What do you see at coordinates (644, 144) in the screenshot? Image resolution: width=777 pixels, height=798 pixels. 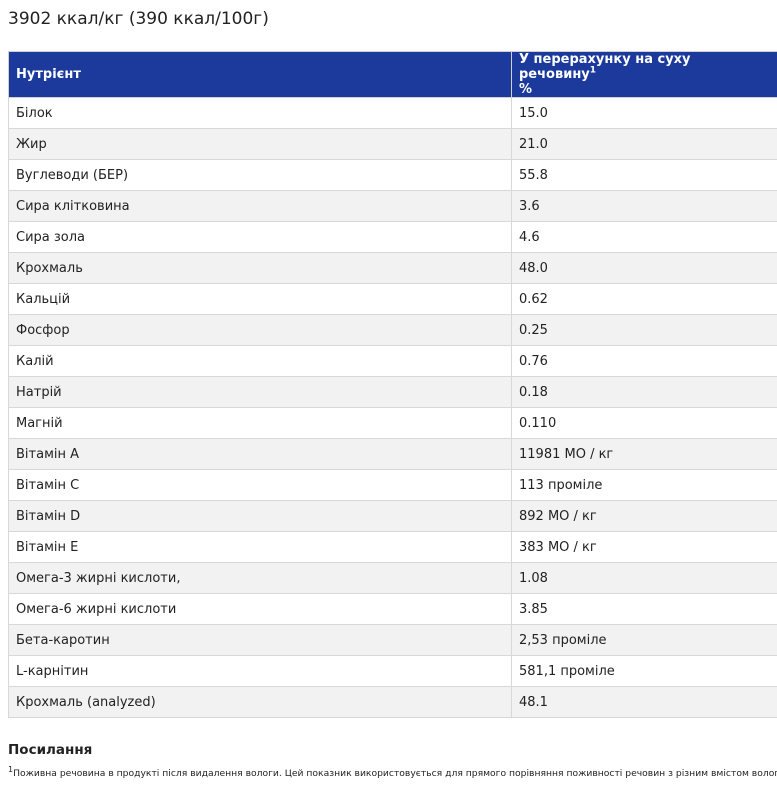 I see `nutrient-value-cell: 21.0` at bounding box center [644, 144].